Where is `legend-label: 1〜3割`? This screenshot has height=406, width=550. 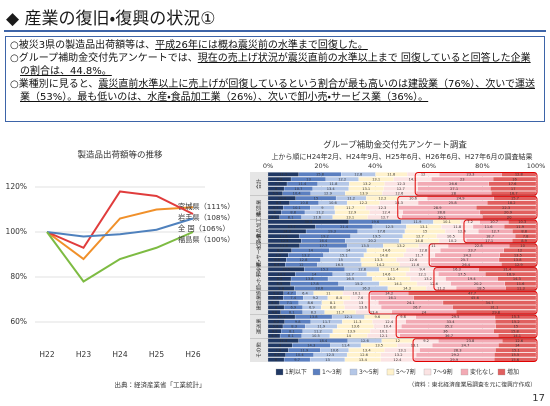
legend-label: 1〜3割 is located at coordinates (332, 372).